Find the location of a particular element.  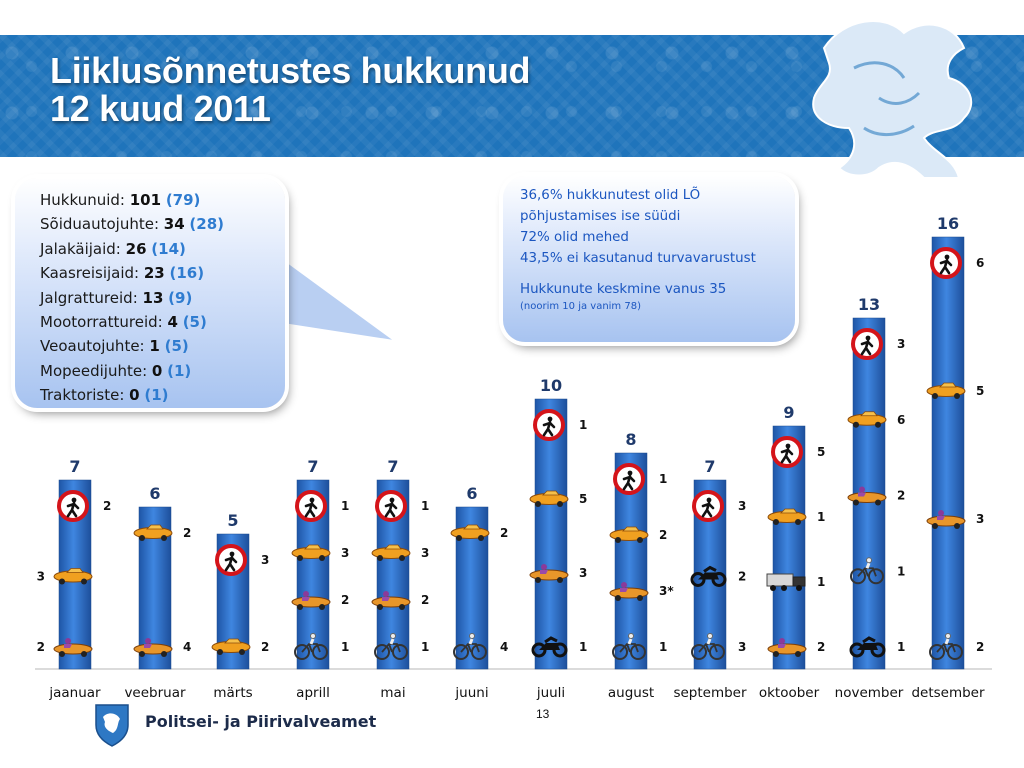

stats-row: Mootorrattureid: 4 (5) is located at coordinates (132, 322).